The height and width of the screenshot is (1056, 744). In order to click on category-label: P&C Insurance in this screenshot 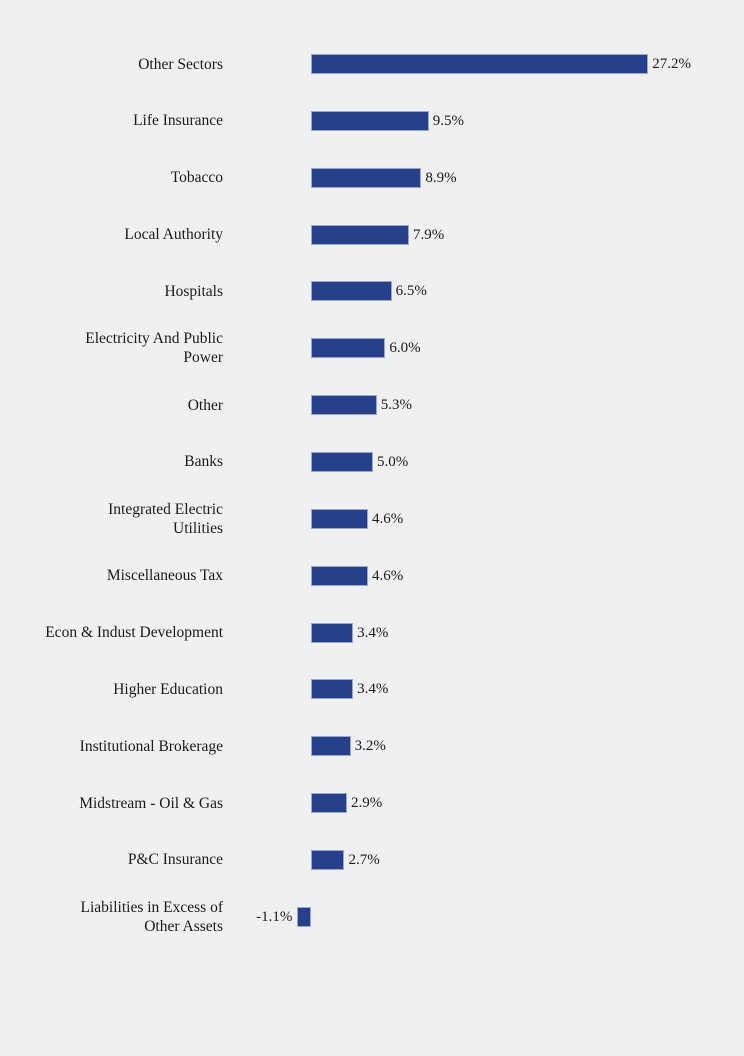, I will do `click(175, 860)`.